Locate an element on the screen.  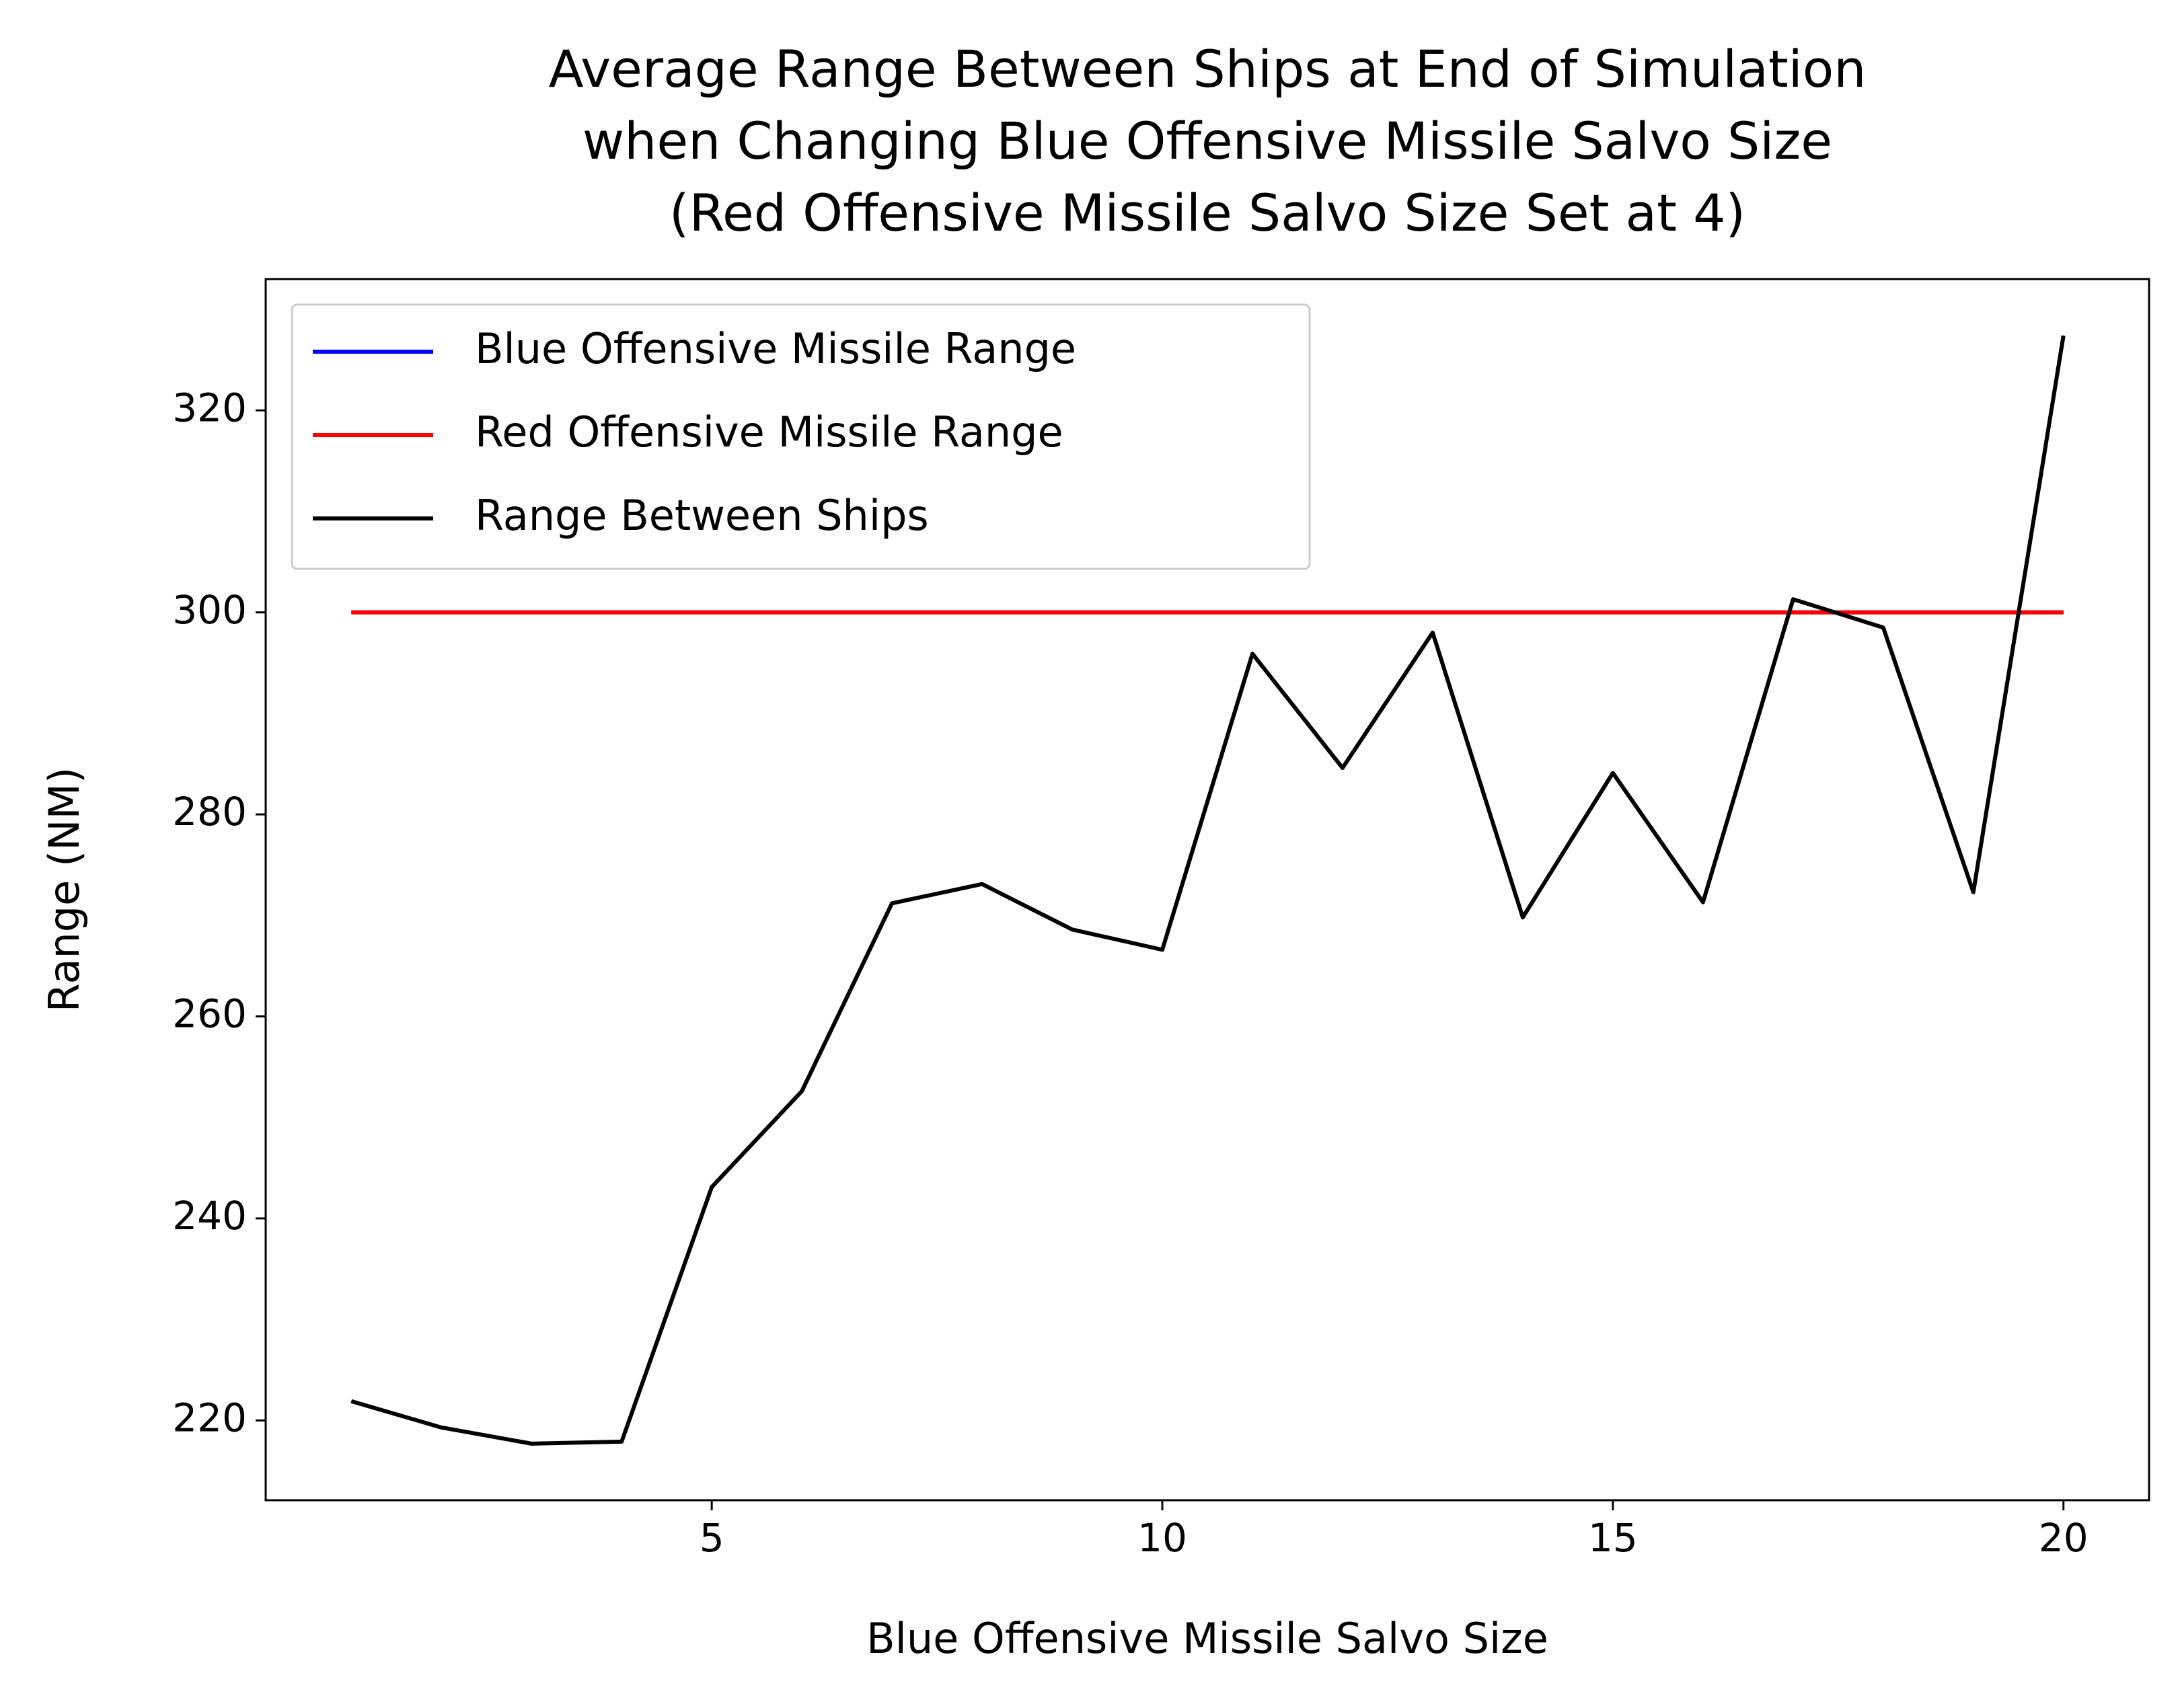
legend-label: Range Between Ships is located at coordinates (702, 515).